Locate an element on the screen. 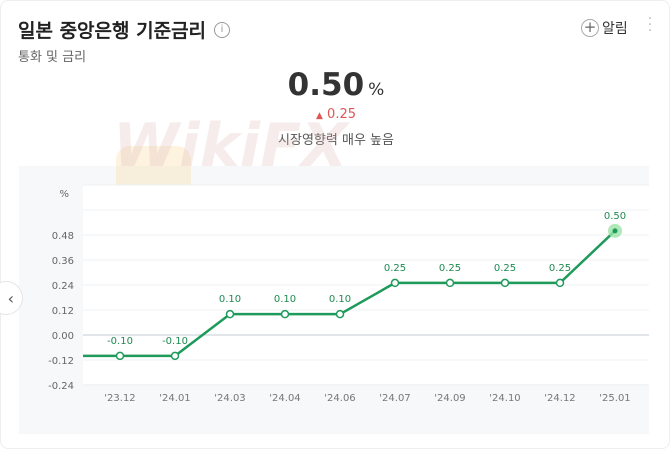 Image resolution: width=670 pixels, height=449 pixels. info-icon: i is located at coordinates (222, 30).